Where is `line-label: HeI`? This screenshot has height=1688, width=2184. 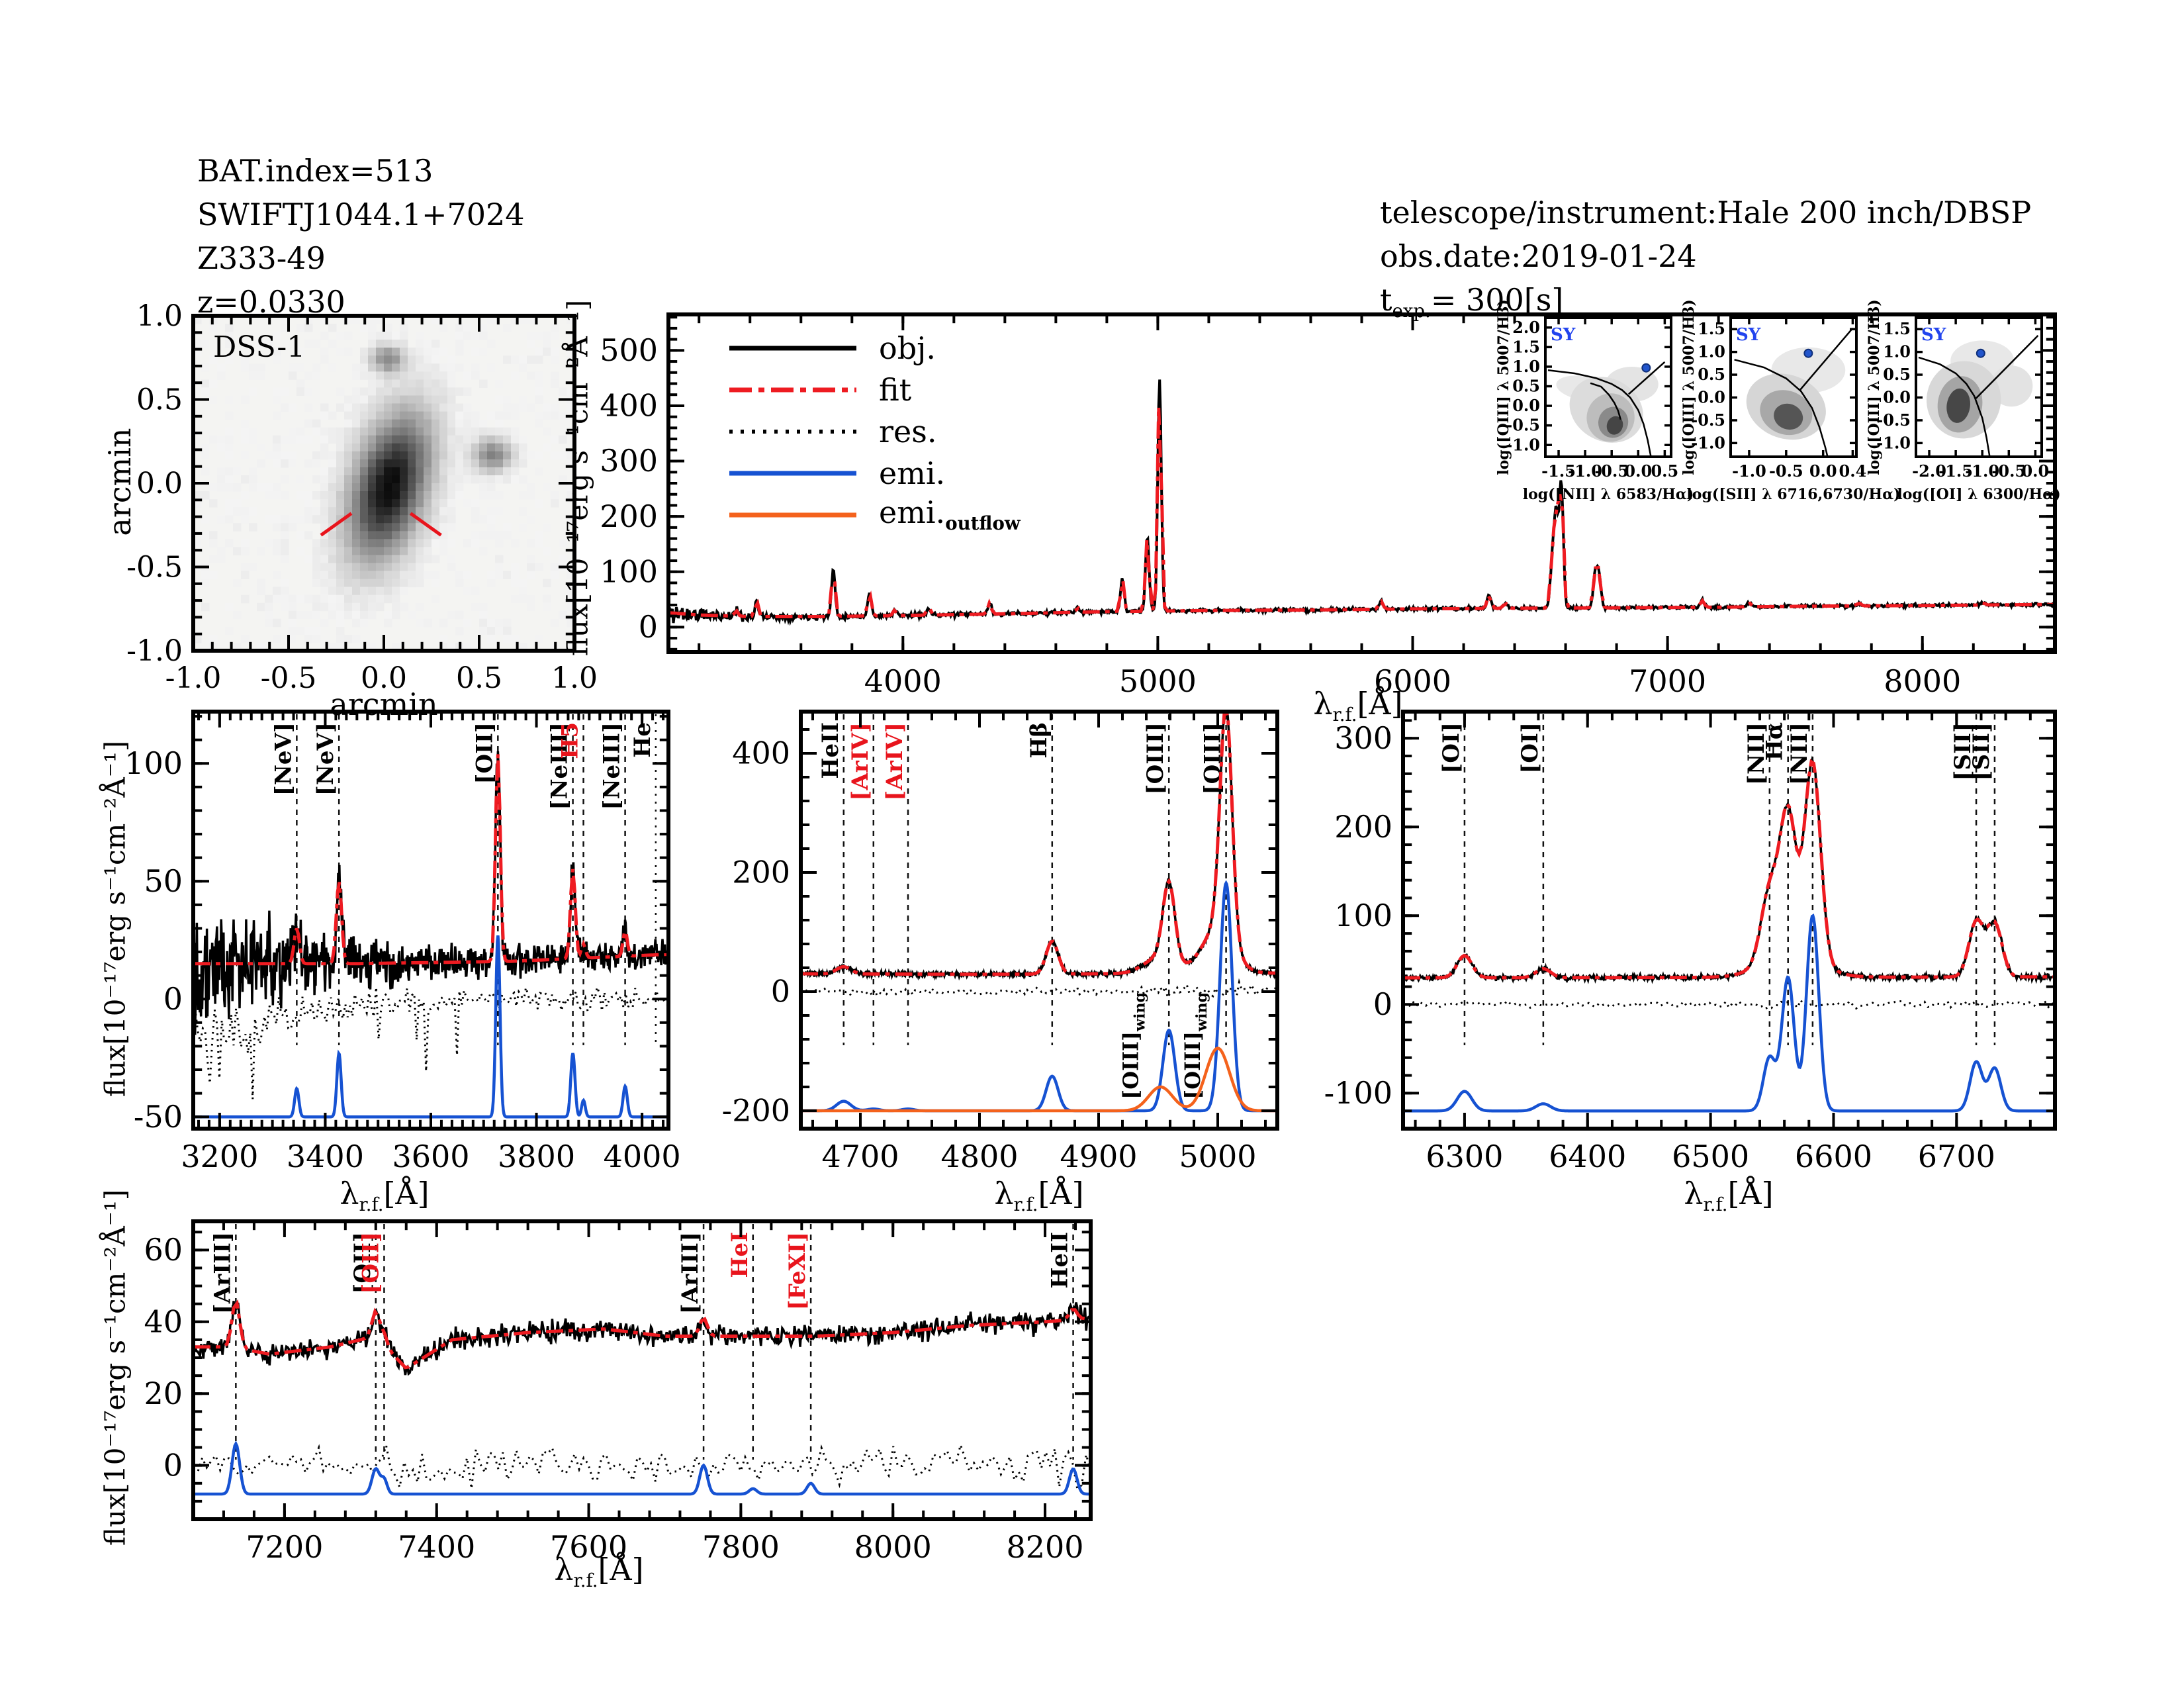 line-label: HeI is located at coordinates (740, 1255).